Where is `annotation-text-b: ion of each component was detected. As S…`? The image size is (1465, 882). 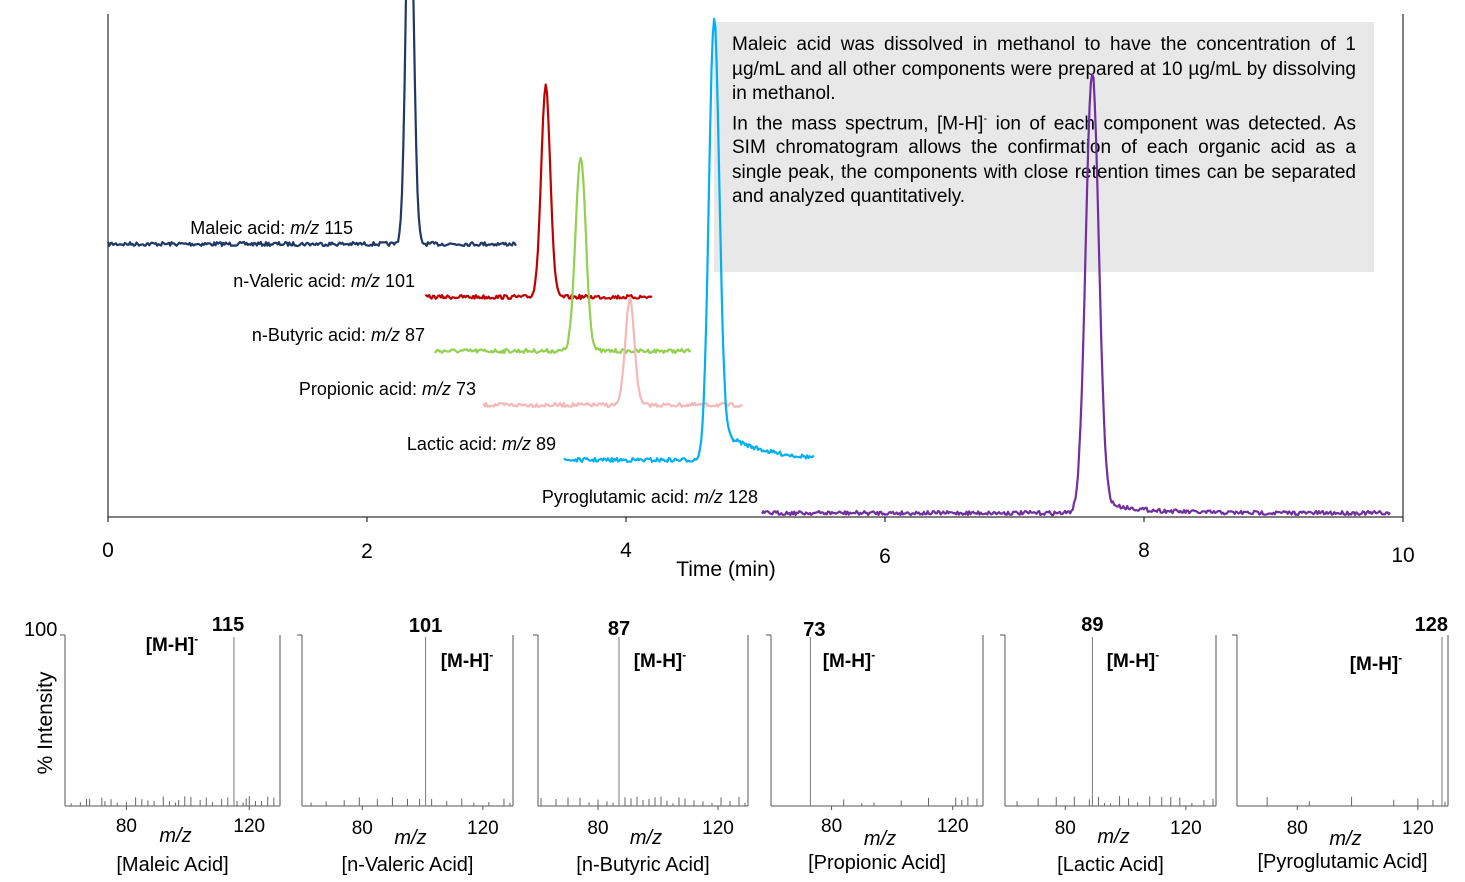 annotation-text-b: ion of each component was detected. As S… is located at coordinates (1044, 160).